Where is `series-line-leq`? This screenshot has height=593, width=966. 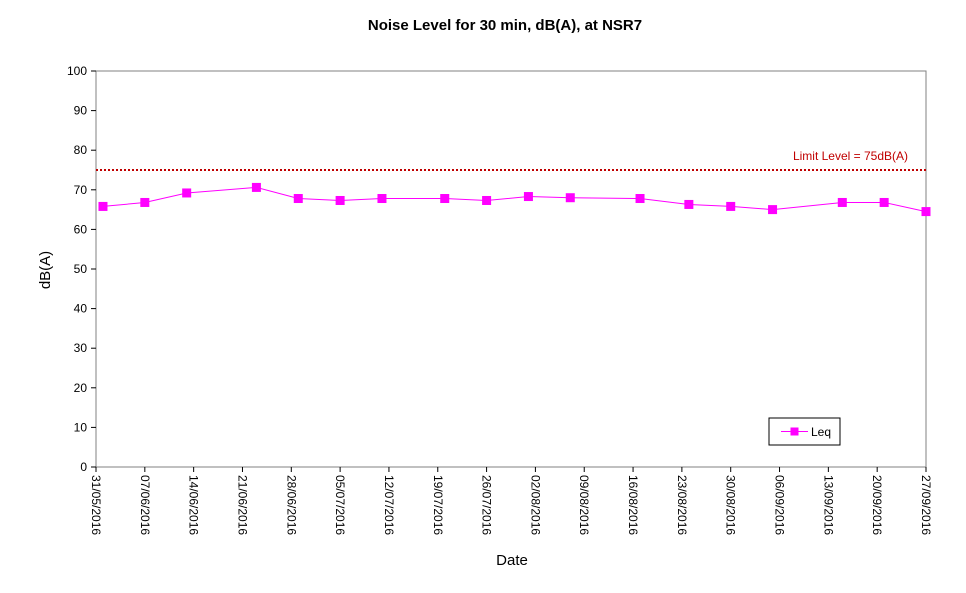
series-line-leq is located at coordinates (514, 199).